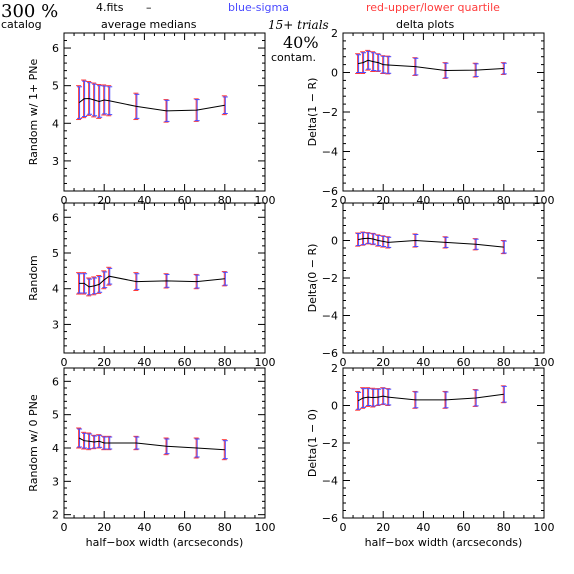 This screenshot has width=574, height=574. Describe the element at coordinates (293, 57) in the screenshot. I see `header-contam: contam.` at that location.